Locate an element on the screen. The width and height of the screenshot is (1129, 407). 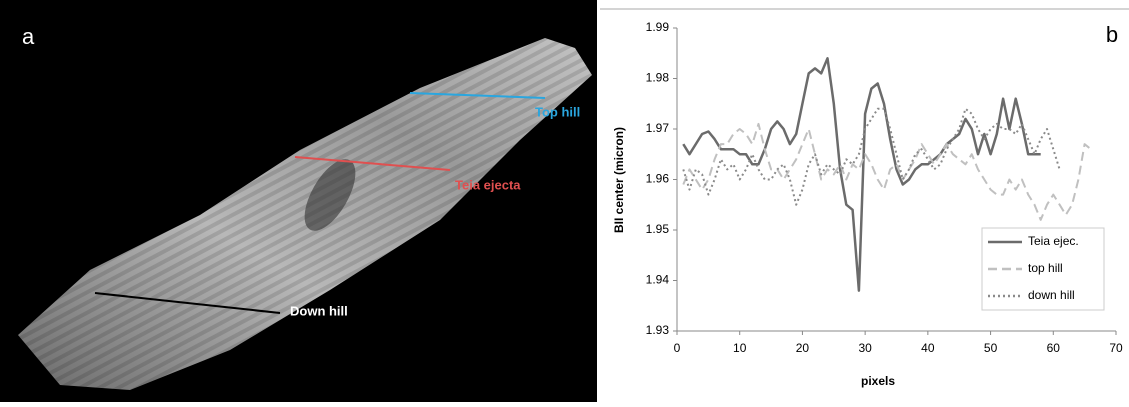
panel-label: b is located at coordinates (1112, 34).